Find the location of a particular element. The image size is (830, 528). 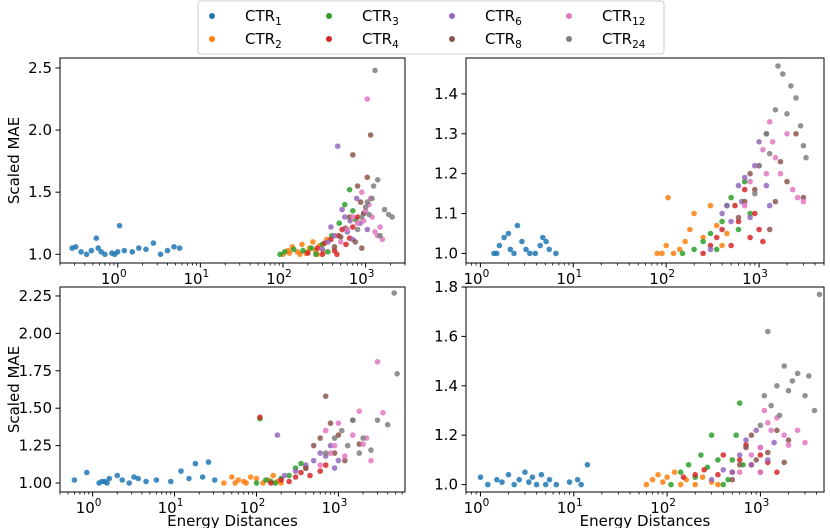

y-tick-label: 1.5 is located at coordinates (40, 192).